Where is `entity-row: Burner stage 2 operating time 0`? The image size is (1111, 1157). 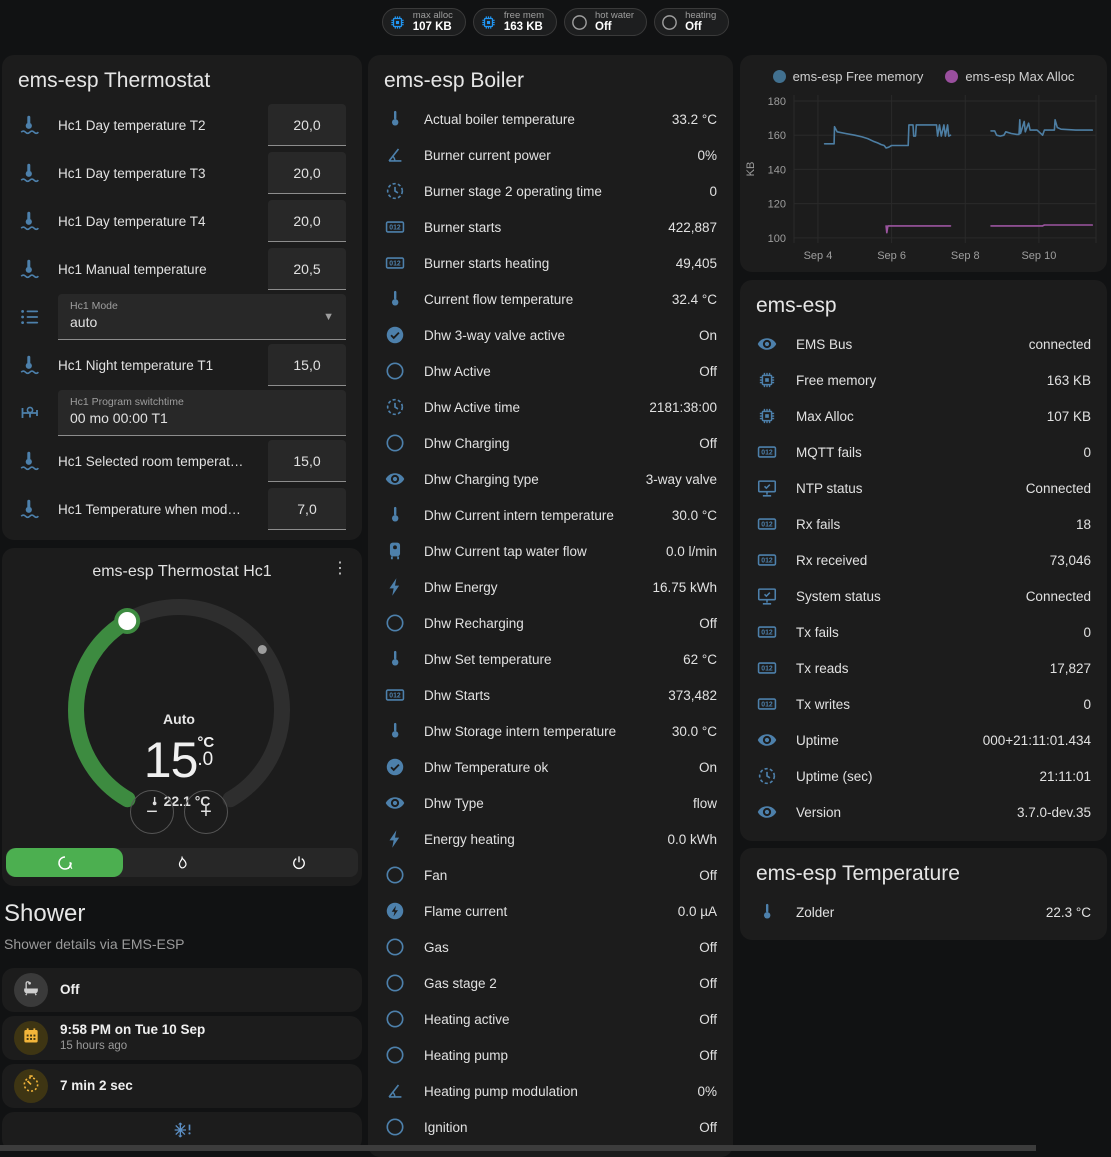
entity-row: Burner stage 2 operating time 0 is located at coordinates (550, 191).